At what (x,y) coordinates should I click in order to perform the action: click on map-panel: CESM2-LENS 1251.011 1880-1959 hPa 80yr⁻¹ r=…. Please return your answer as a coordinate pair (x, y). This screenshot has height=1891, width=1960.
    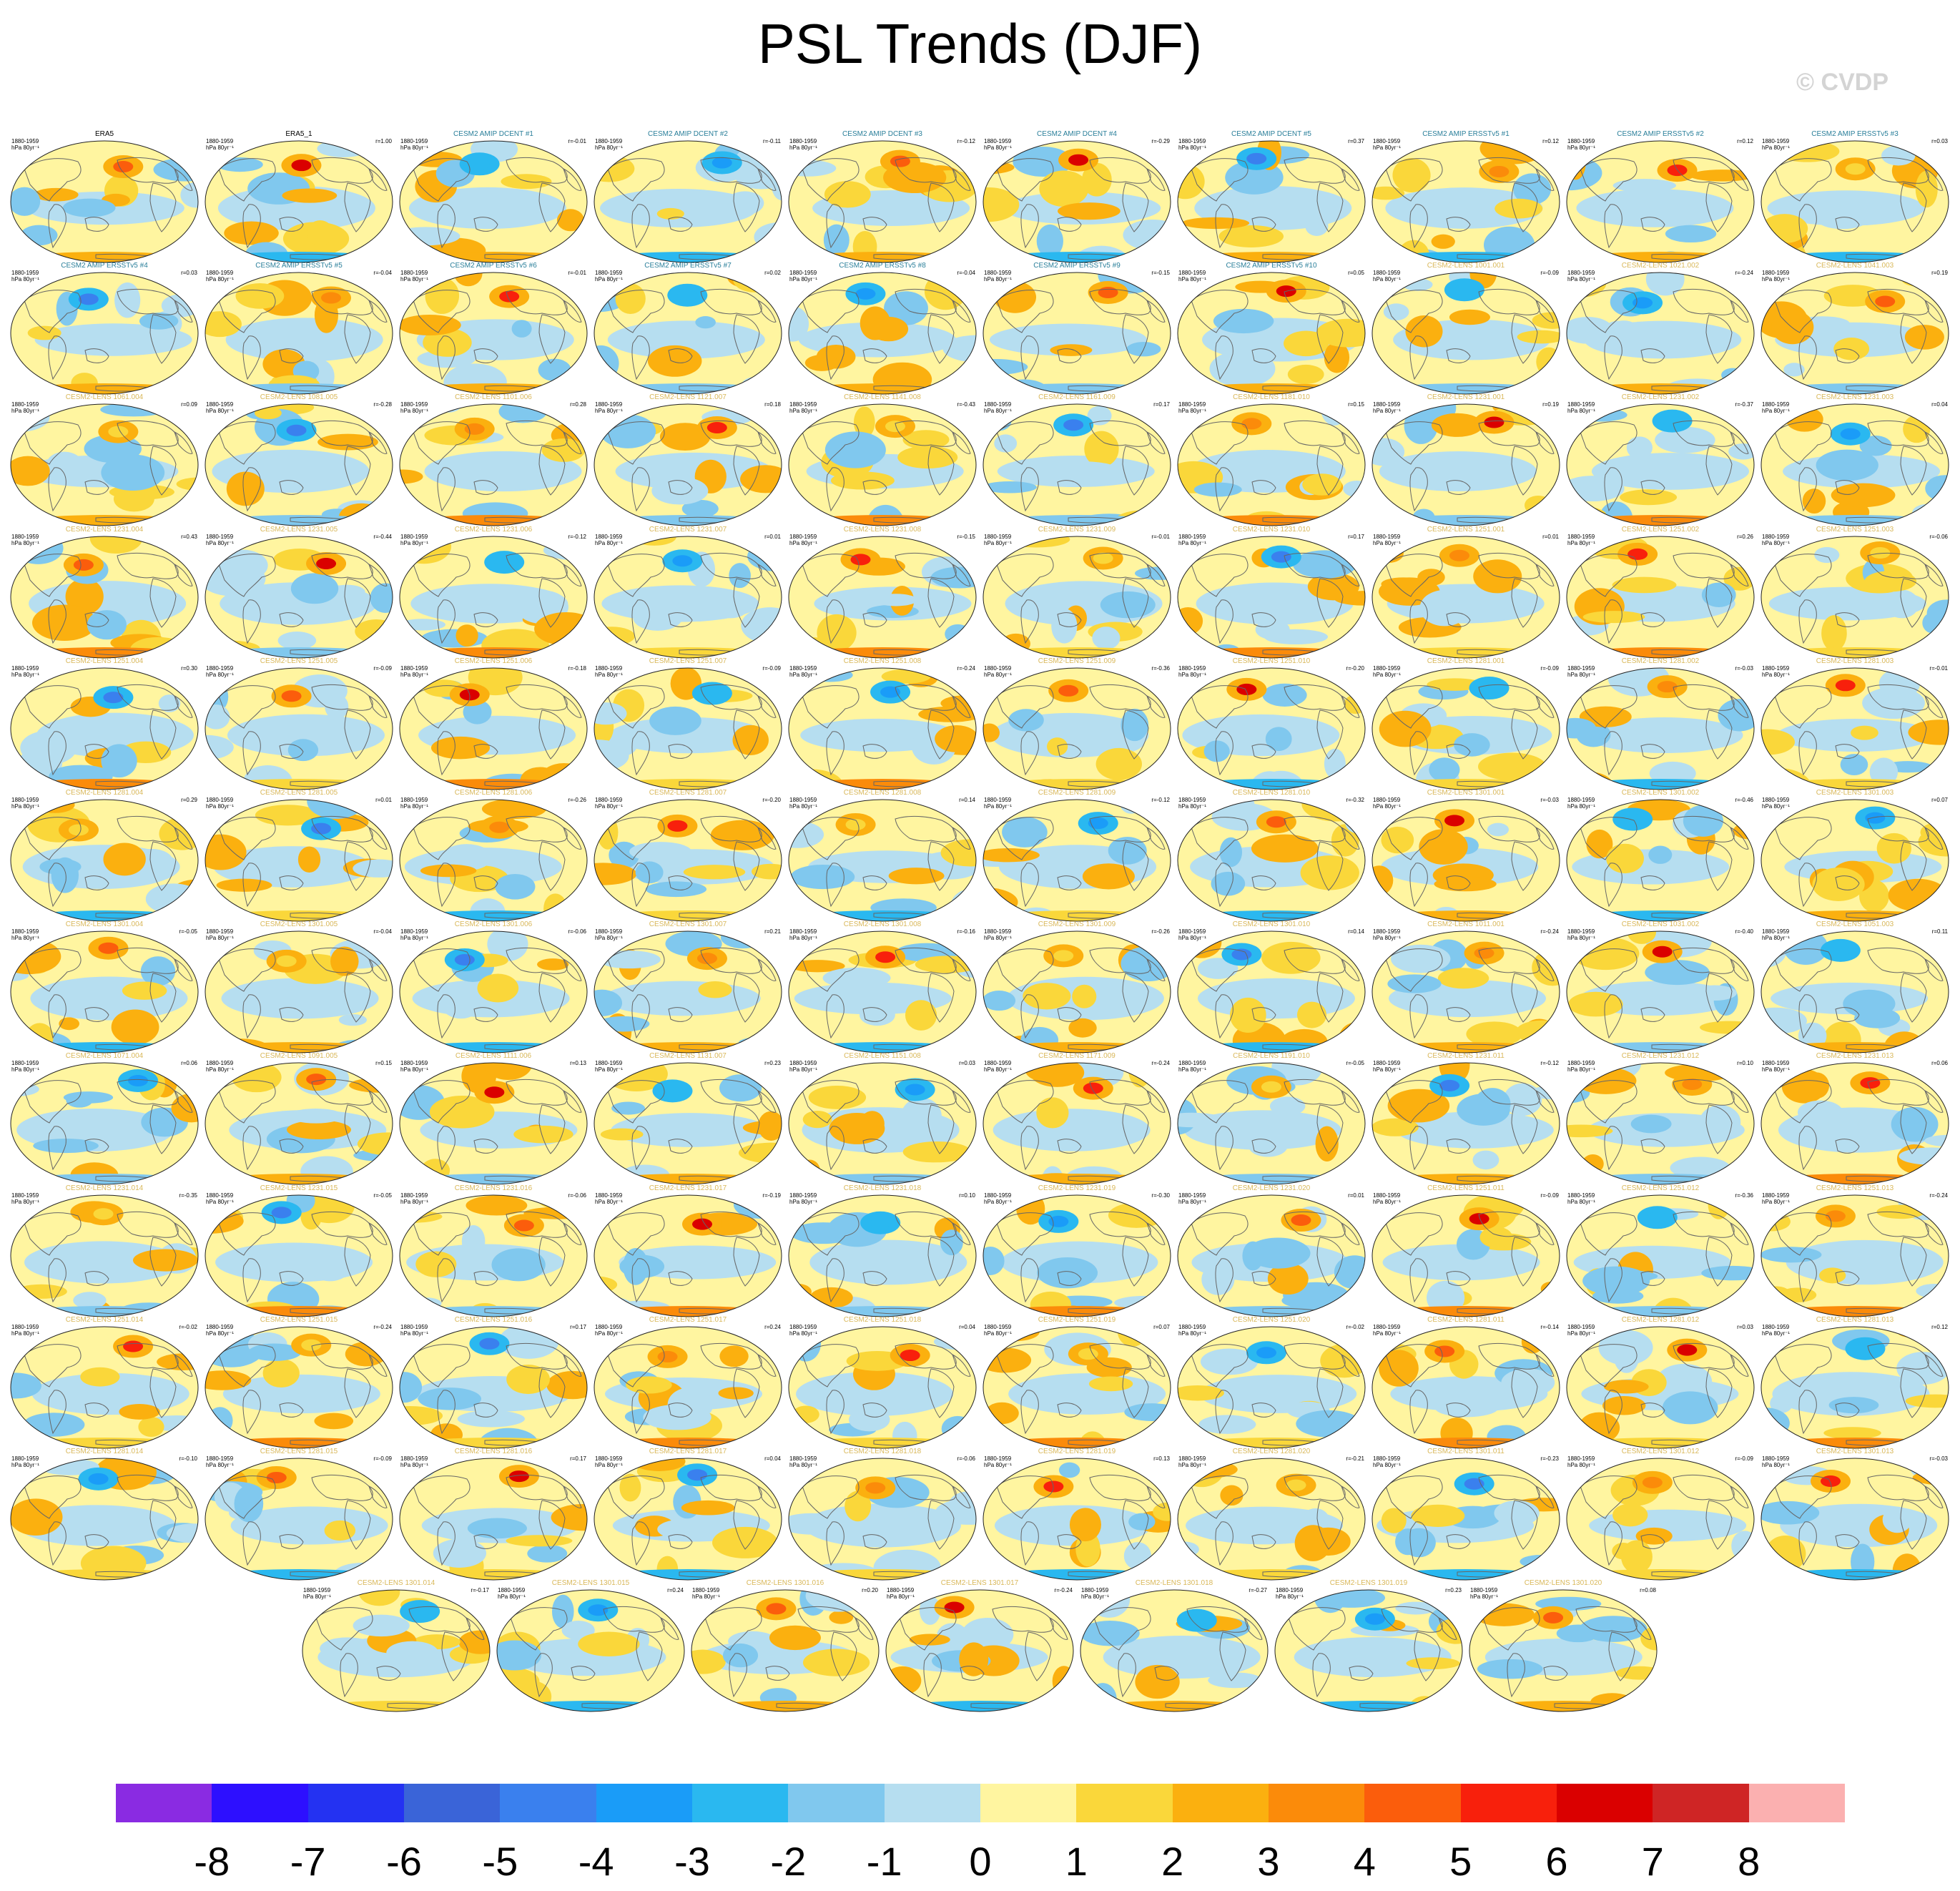
    Looking at the image, I should click on (1466, 1251).